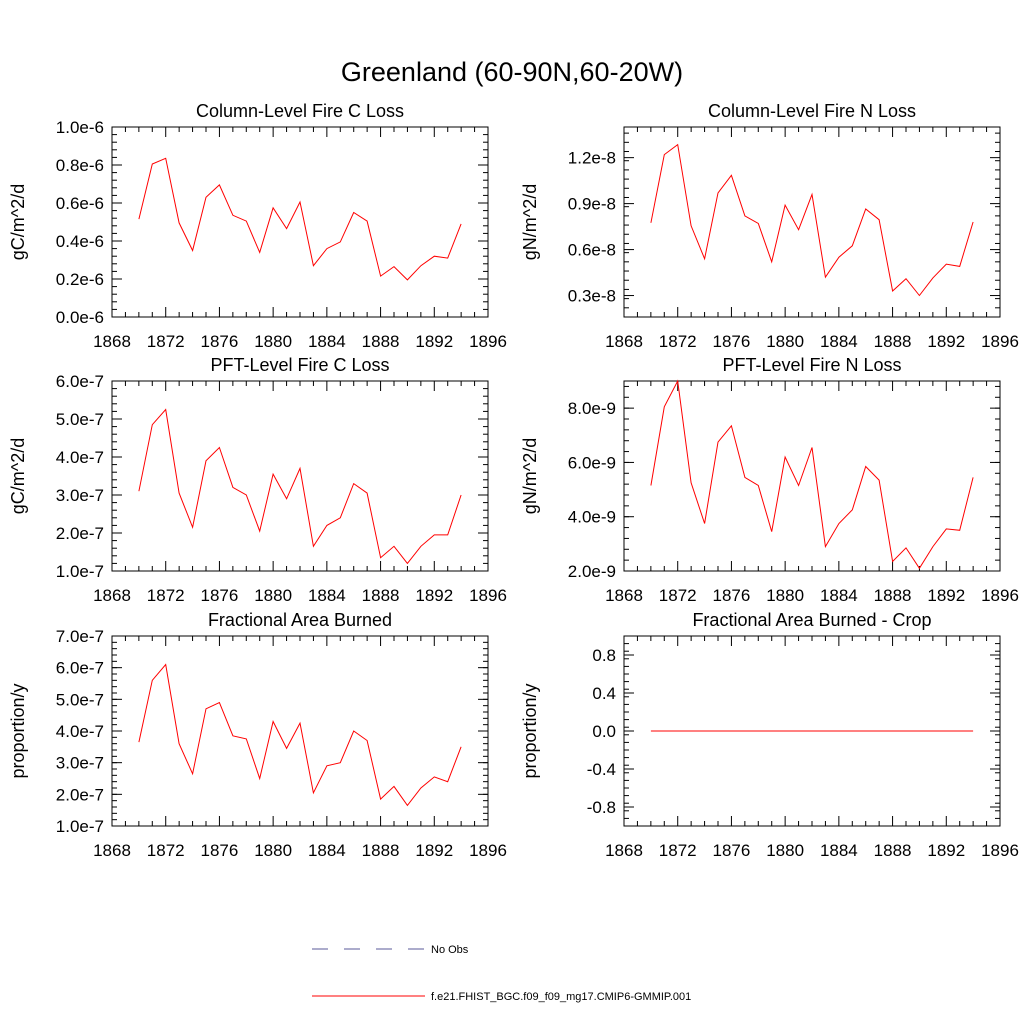 This screenshot has width=1024, height=1024. What do you see at coordinates (450, 950) in the screenshot?
I see `legend-obs-label: No Obs` at bounding box center [450, 950].